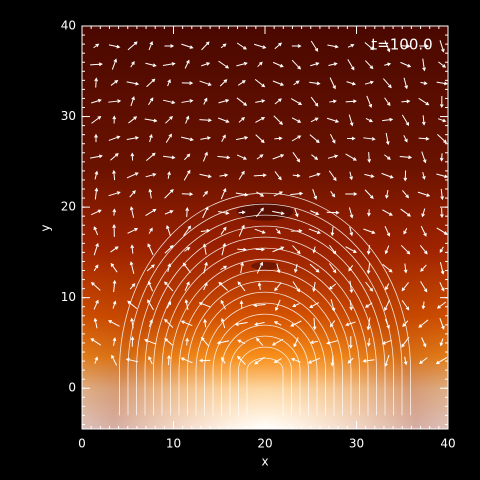 The height and width of the screenshot is (480, 480). I want to click on y-tick-label: 10, so click(68, 297).